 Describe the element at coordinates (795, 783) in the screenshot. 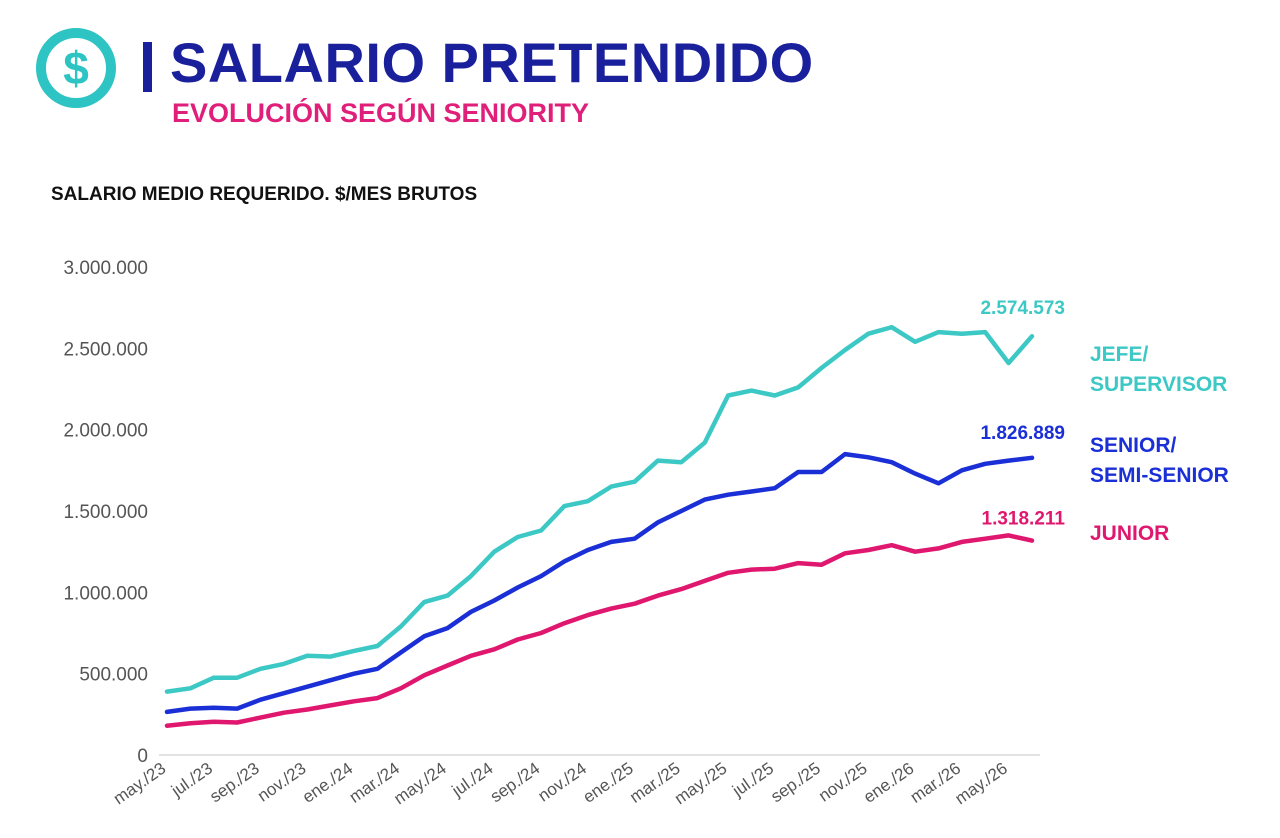

I see `x-tick-label: sep./25` at that location.